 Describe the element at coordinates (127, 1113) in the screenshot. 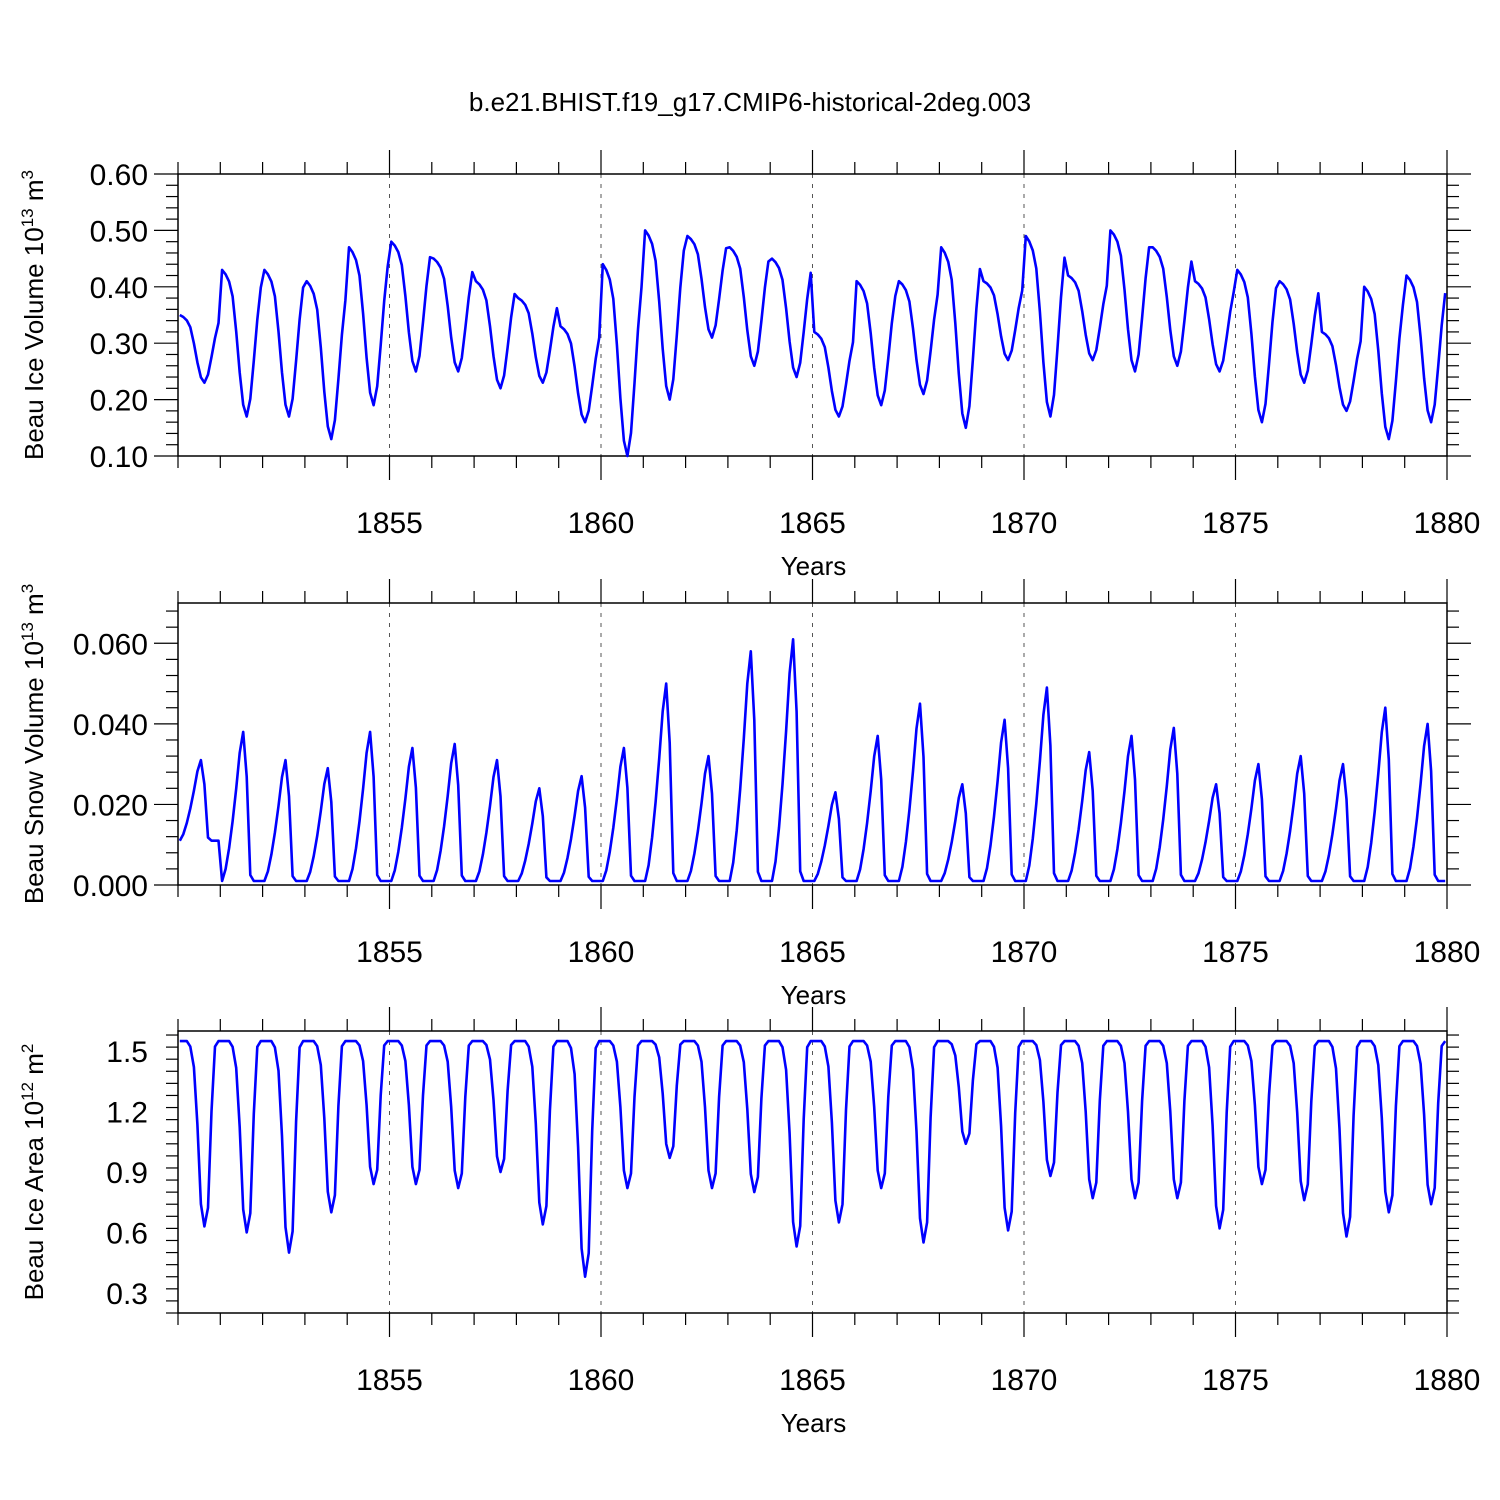

I see `y-tick-label: 1.2` at that location.